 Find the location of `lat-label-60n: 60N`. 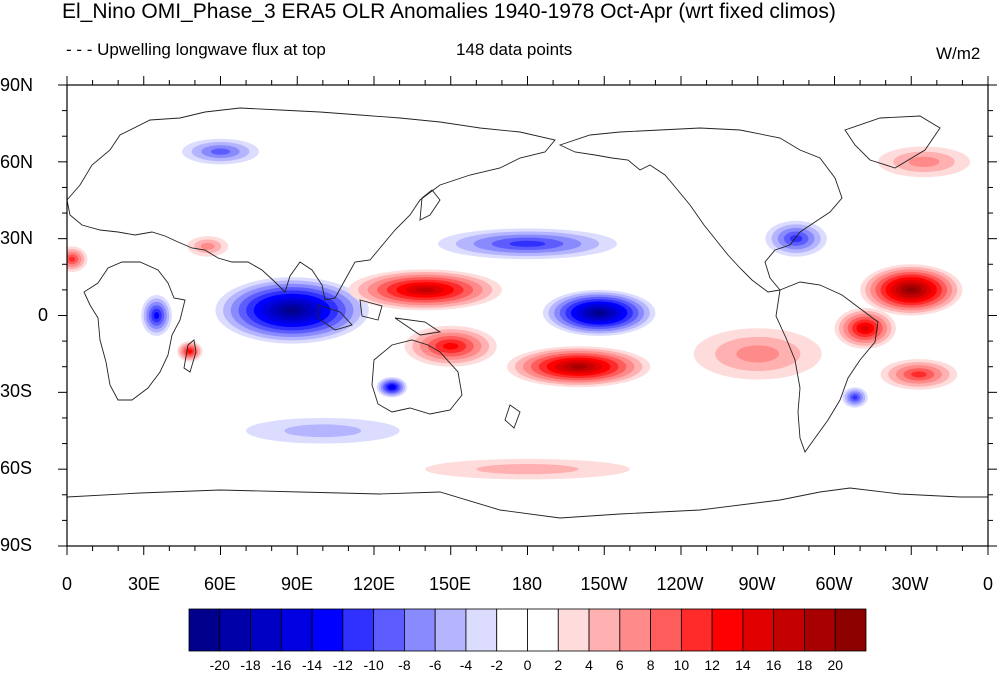

lat-label-60n: 60N is located at coordinates (17, 162).